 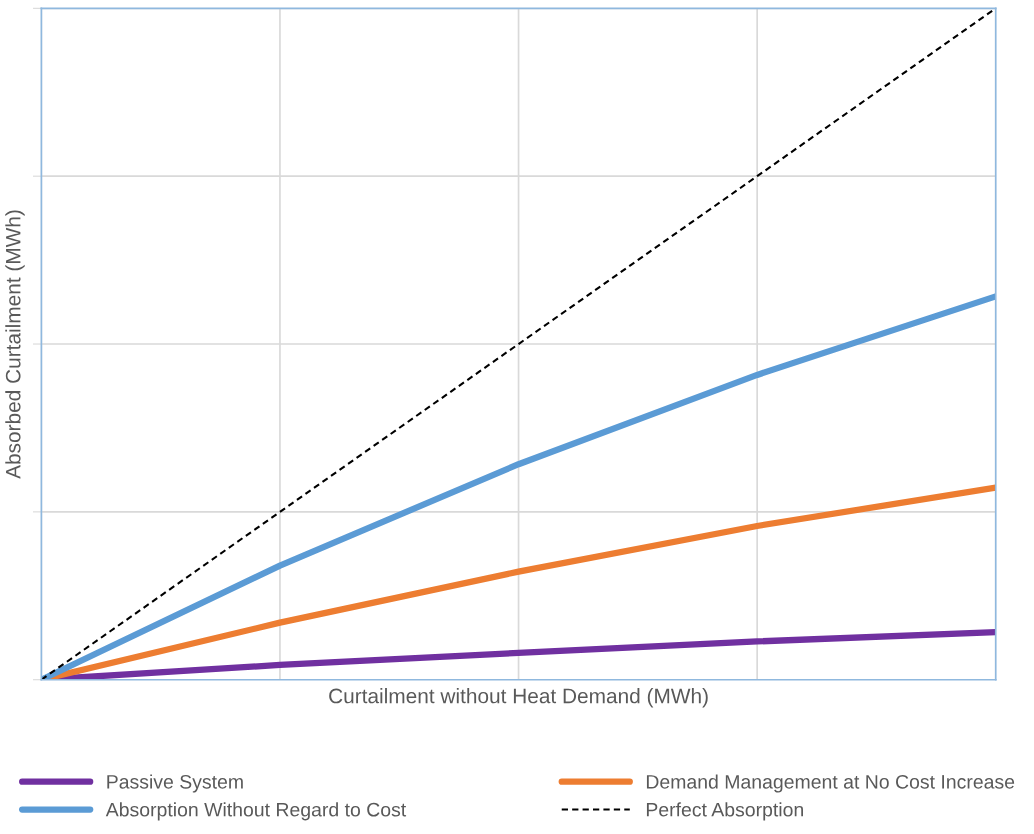 What do you see at coordinates (175, 783) in the screenshot?
I see `legend-label: Passive System` at bounding box center [175, 783].